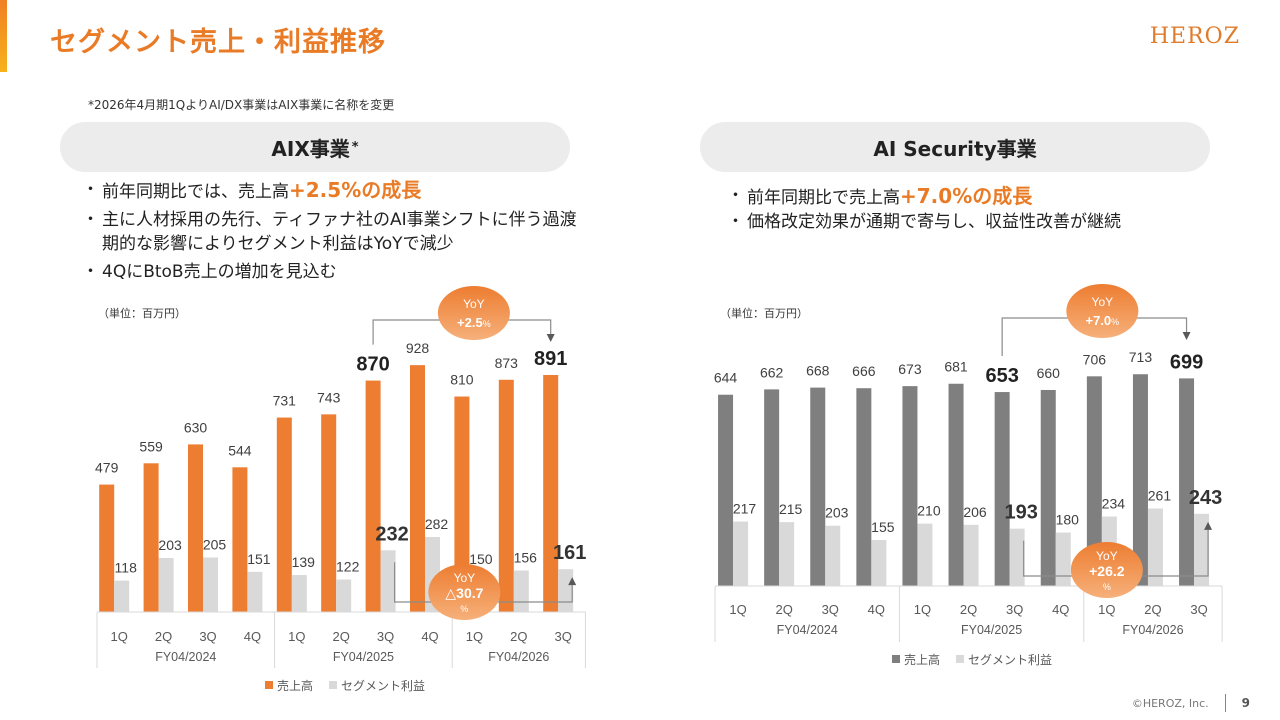  I want to click on yoy-badge-value: +2.5%, so click(474, 322).